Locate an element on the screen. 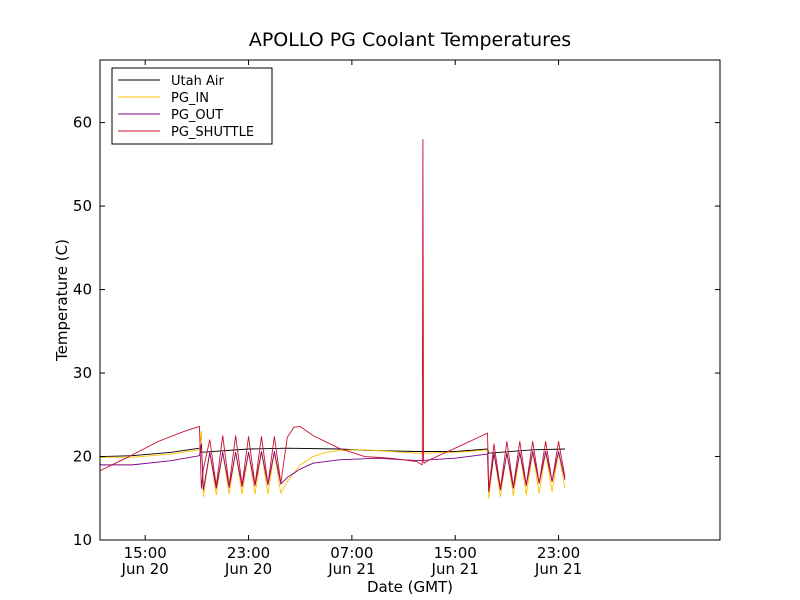 Image resolution: width=800 pixels, height=600 pixels. y-tick-label: 40 is located at coordinates (82, 290).